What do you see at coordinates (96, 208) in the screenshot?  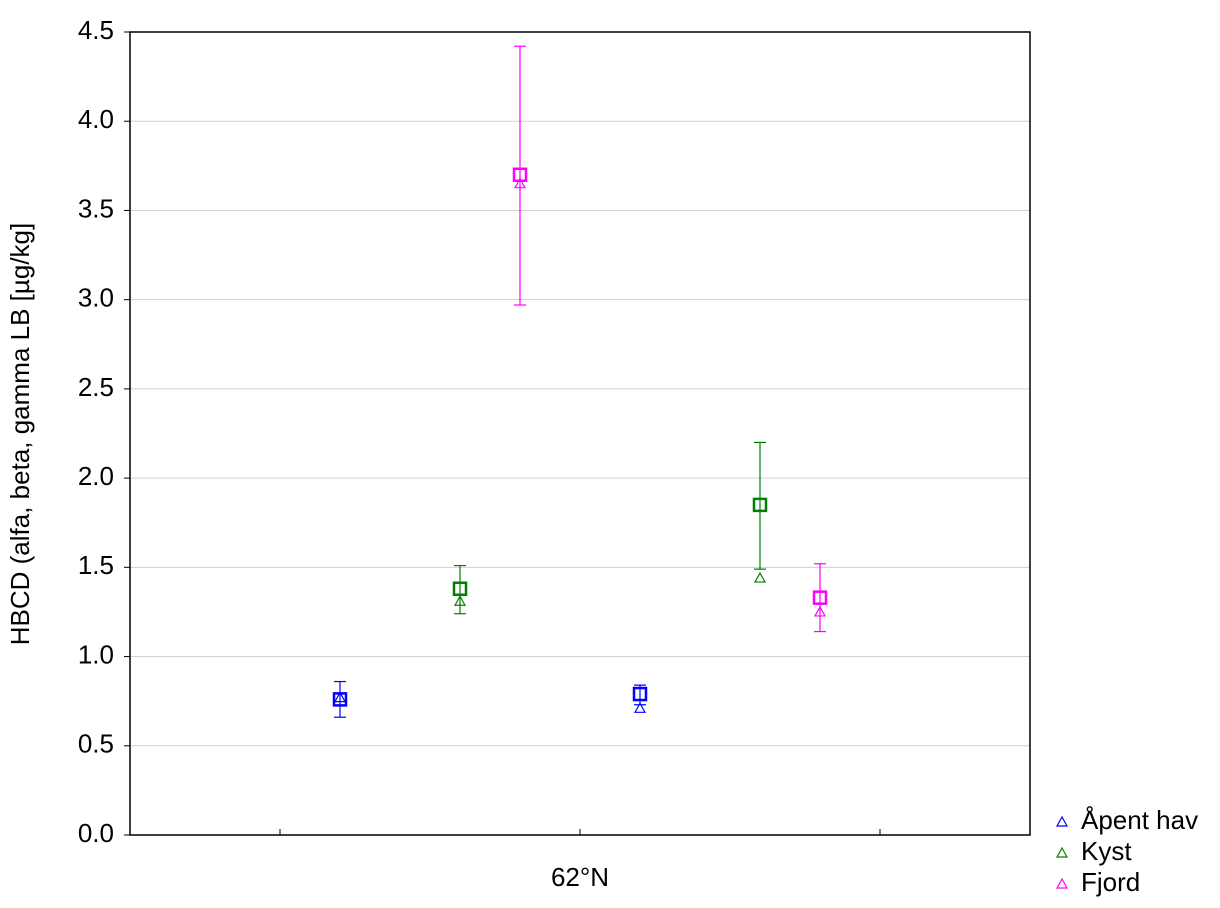 I see `y-tick-label: 3.5` at bounding box center [96, 208].